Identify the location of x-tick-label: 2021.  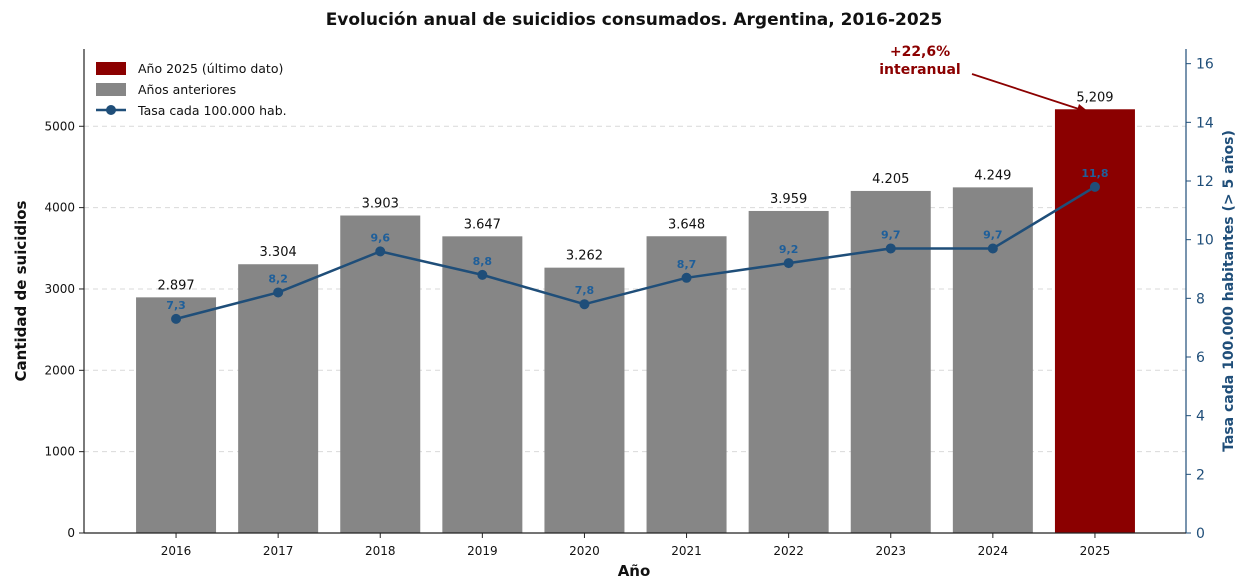
(686, 551).